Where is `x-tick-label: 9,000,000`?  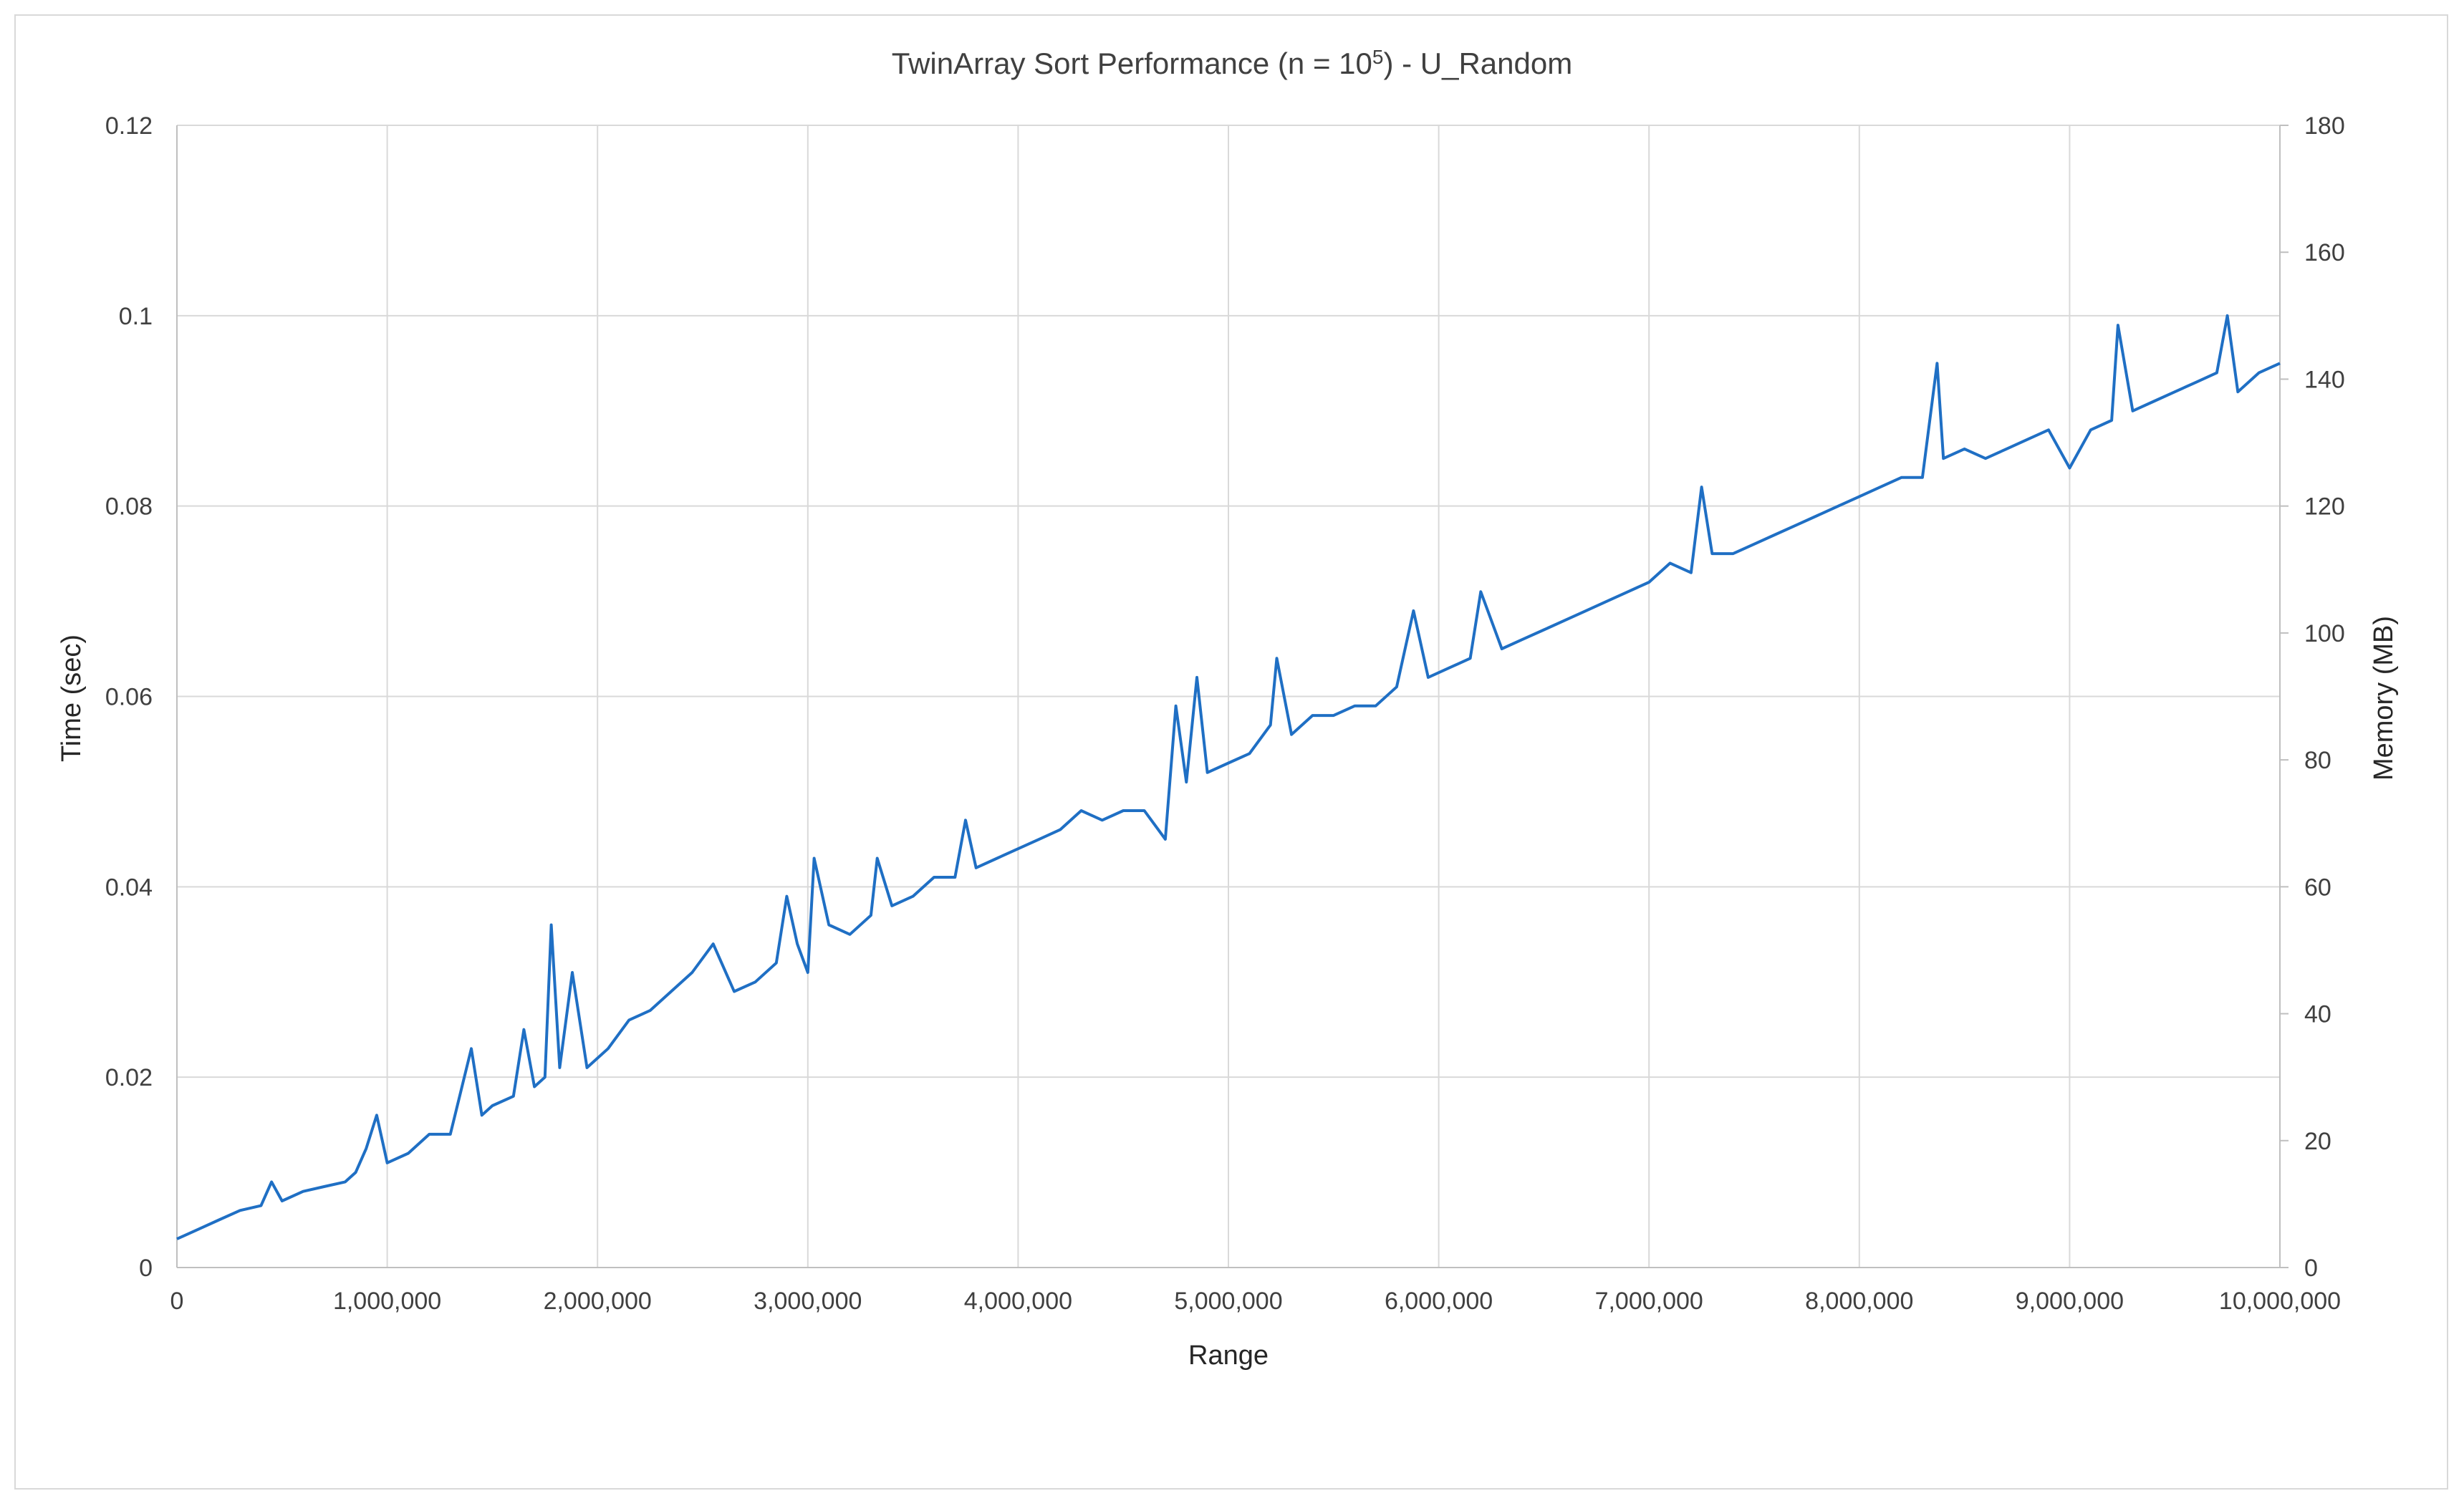
x-tick-label: 9,000,000 is located at coordinates (2070, 1301).